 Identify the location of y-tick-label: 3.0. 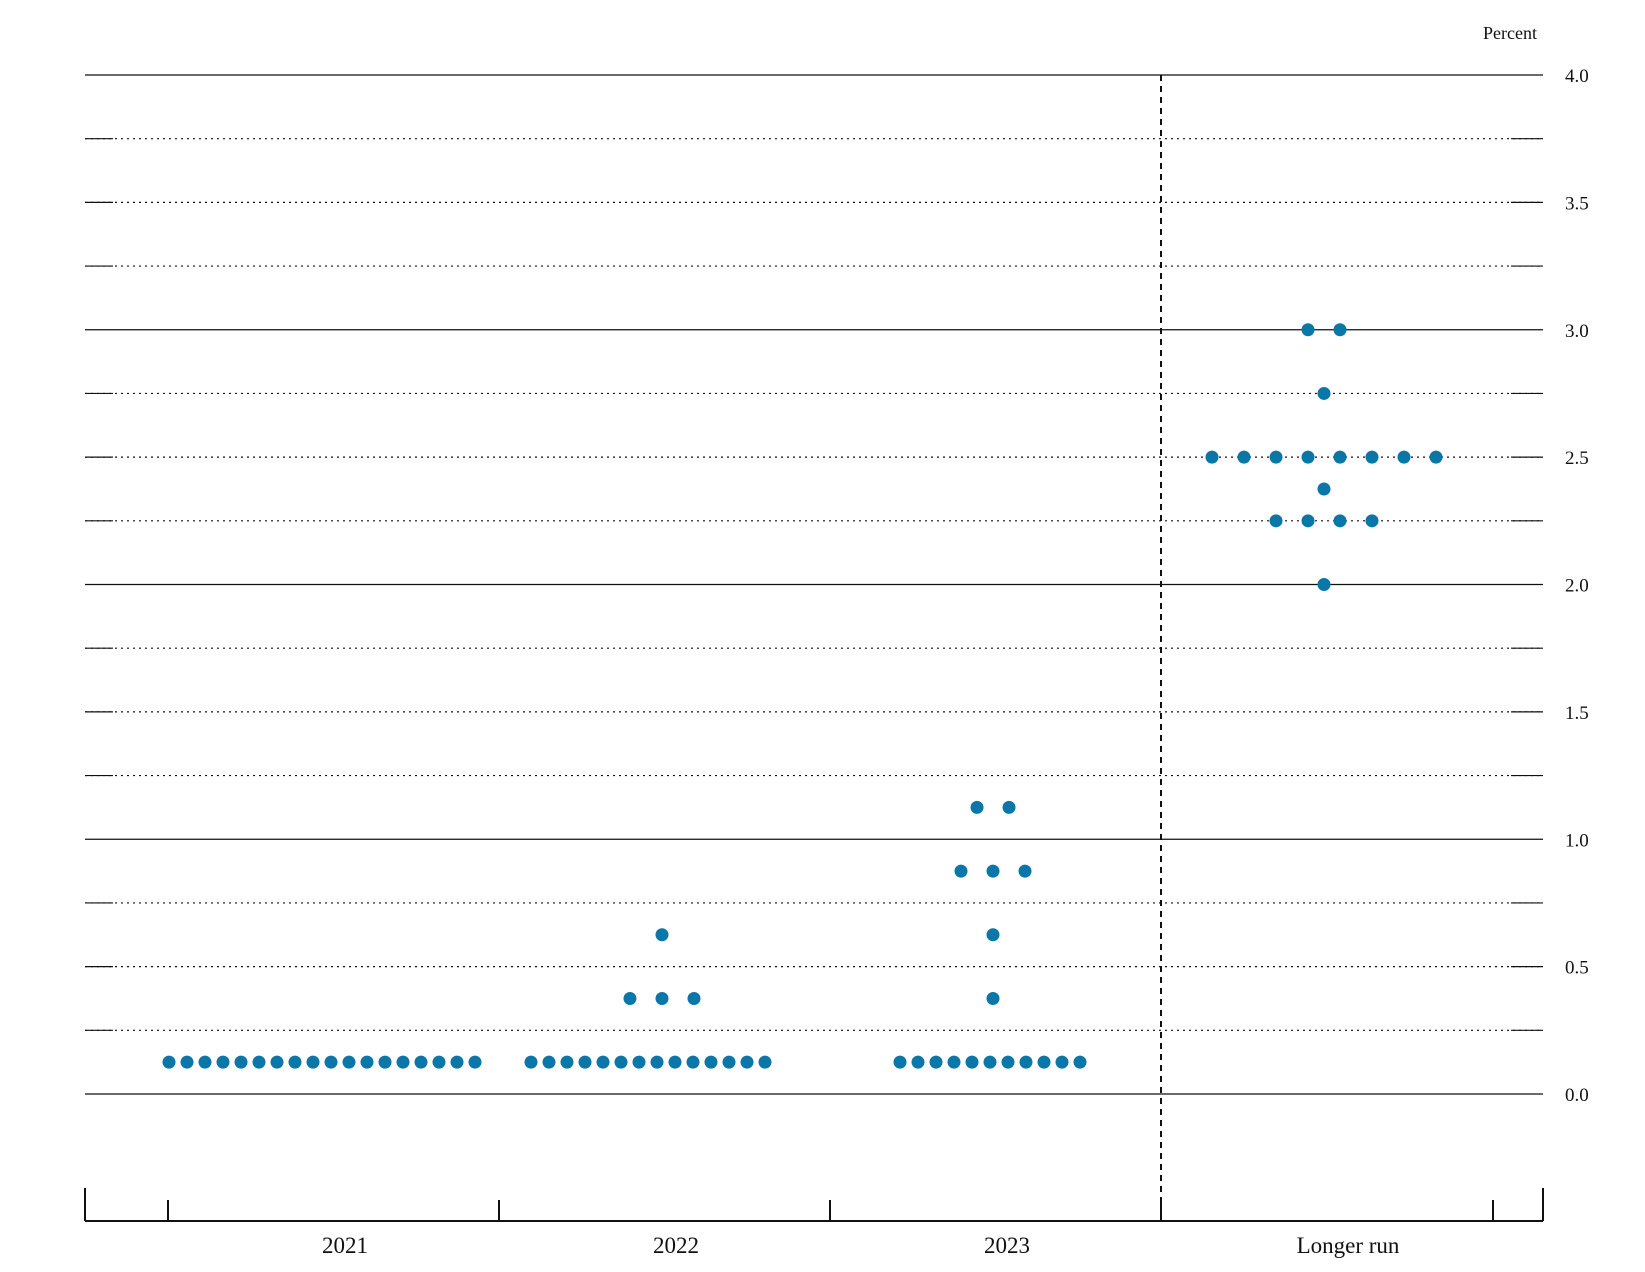
(1577, 331).